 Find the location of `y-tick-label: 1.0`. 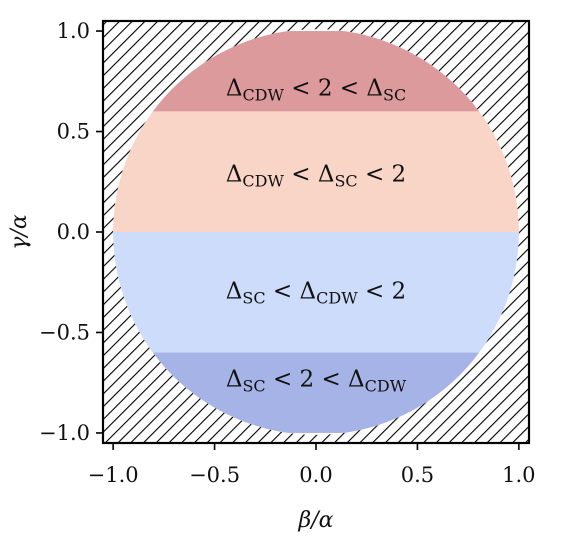

y-tick-label: 1.0 is located at coordinates (73, 31).